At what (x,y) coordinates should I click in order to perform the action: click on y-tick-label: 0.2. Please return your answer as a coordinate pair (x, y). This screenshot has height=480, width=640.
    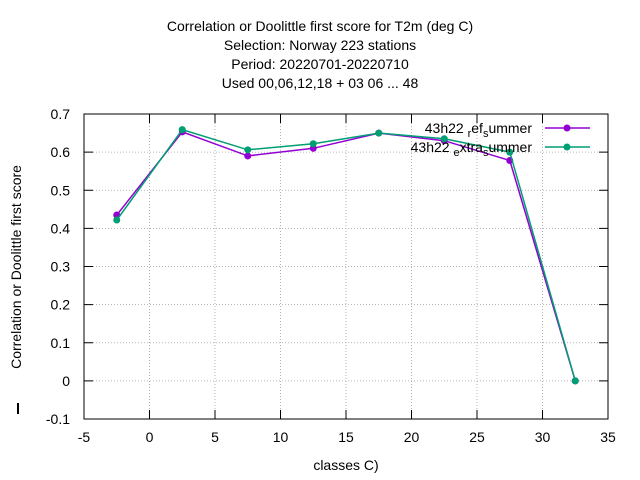
    Looking at the image, I should click on (61, 305).